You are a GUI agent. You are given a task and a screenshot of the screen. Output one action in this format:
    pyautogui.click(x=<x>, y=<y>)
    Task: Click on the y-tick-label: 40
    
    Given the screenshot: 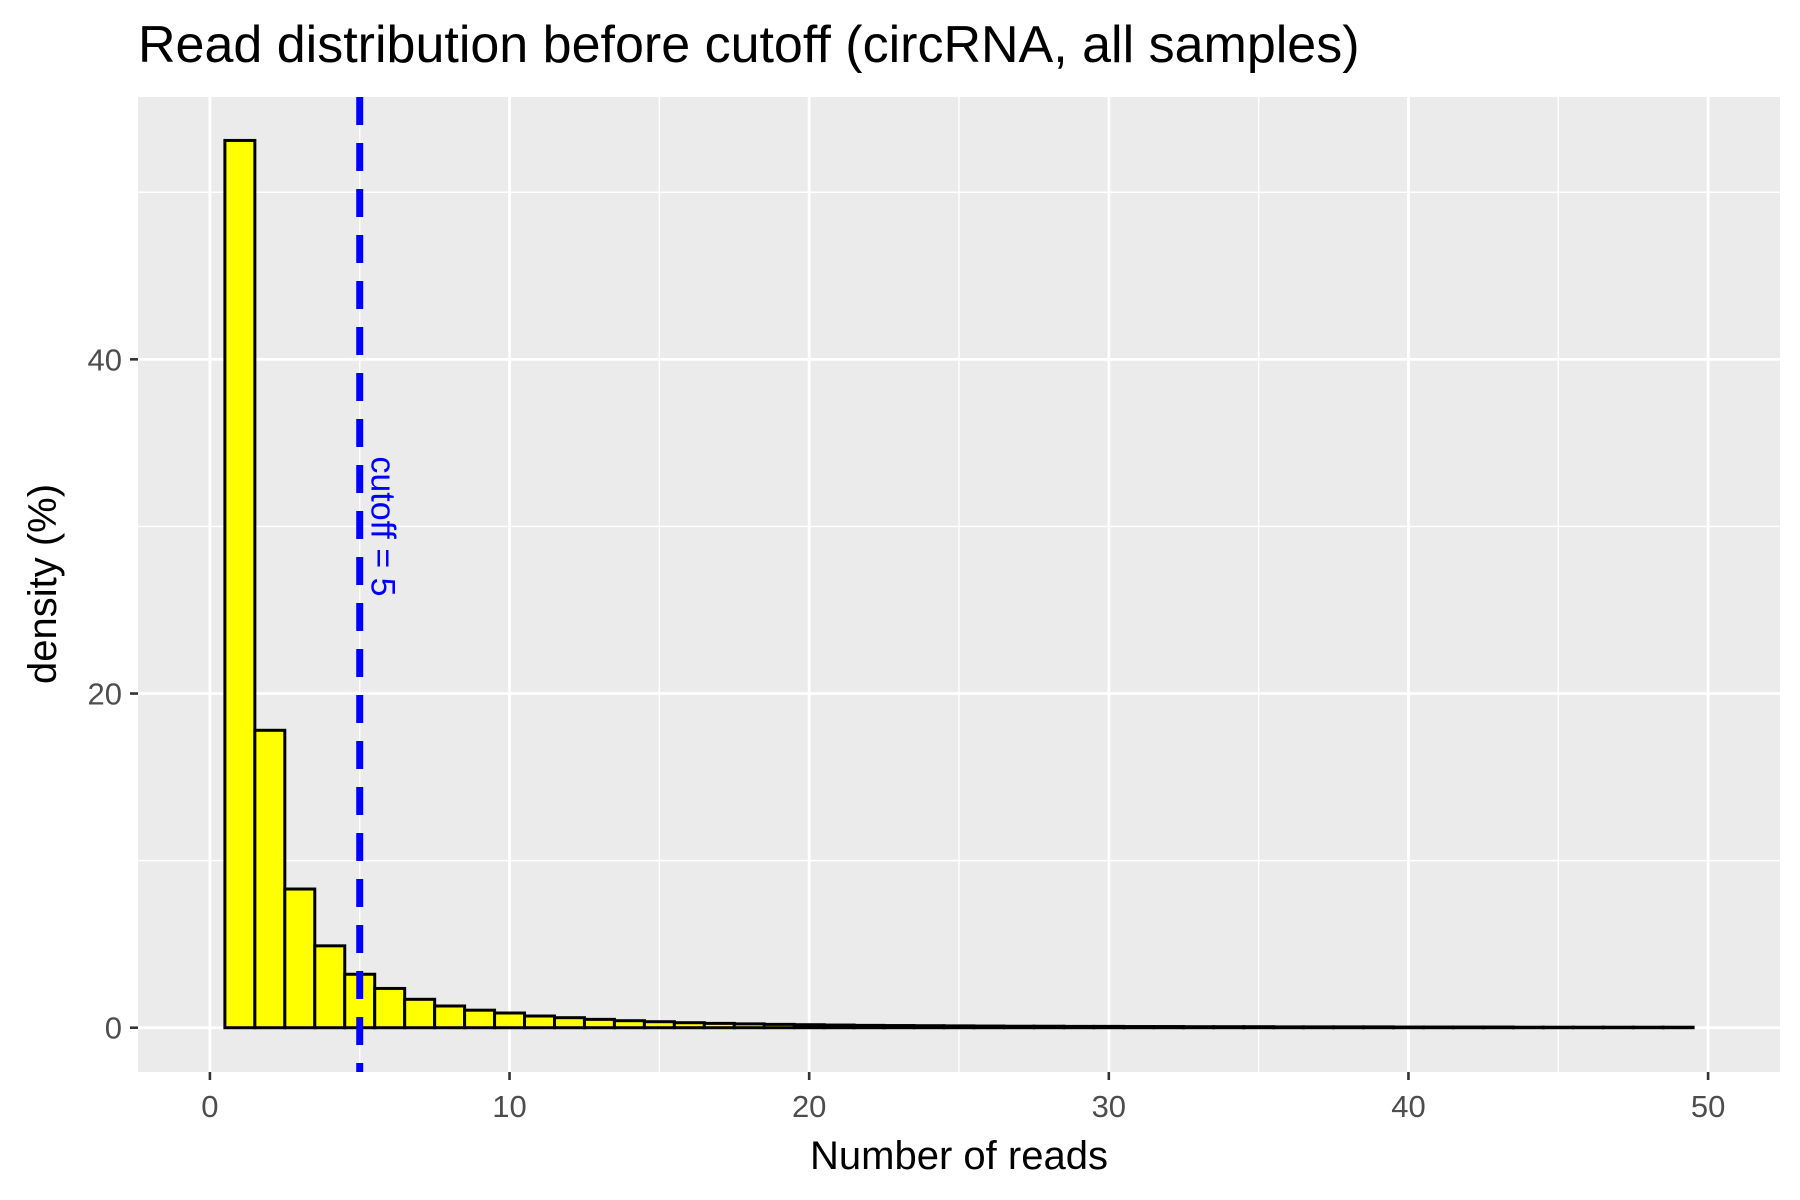 What is the action you would take?
    pyautogui.click(x=105, y=359)
    